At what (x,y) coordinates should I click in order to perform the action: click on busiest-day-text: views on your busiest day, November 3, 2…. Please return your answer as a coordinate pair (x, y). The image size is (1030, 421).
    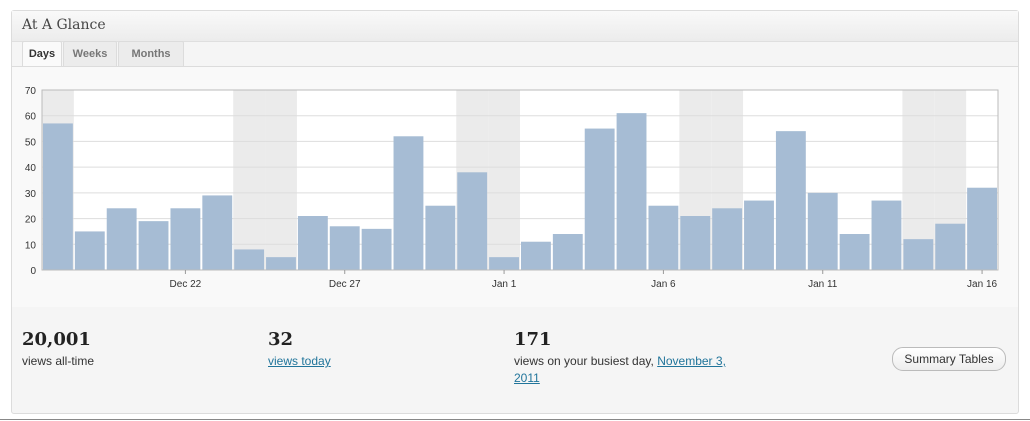
    Looking at the image, I should click on (634, 370).